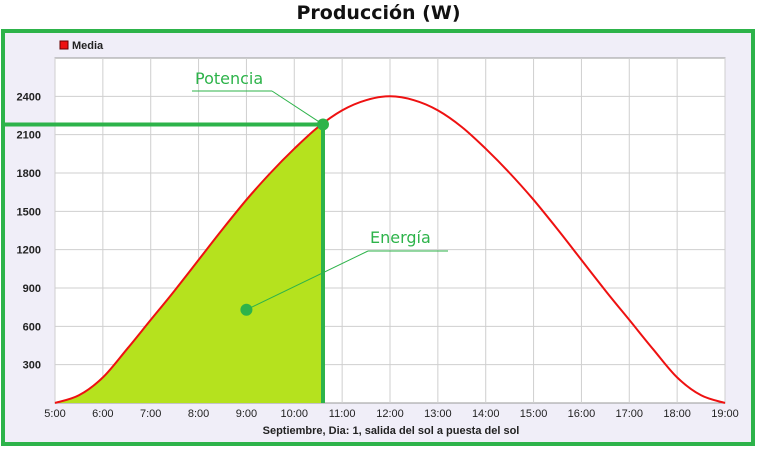 Image resolution: width=757 pixels, height=450 pixels. I want to click on x-tick-label: 14:00, so click(486, 414).